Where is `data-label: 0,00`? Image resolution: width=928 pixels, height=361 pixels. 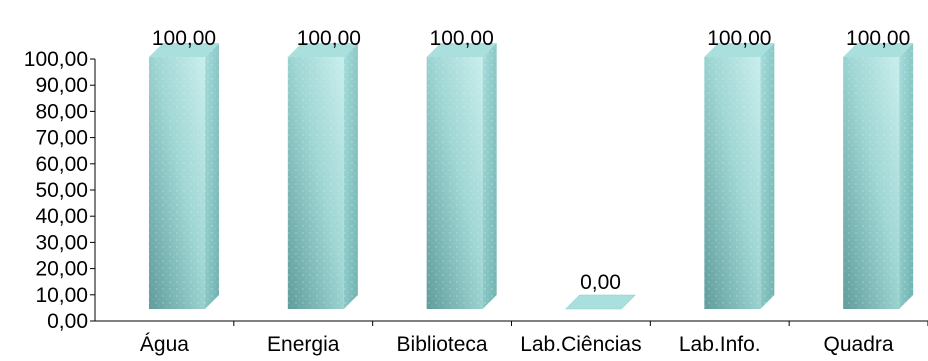
data-label: 0,00 is located at coordinates (600, 282).